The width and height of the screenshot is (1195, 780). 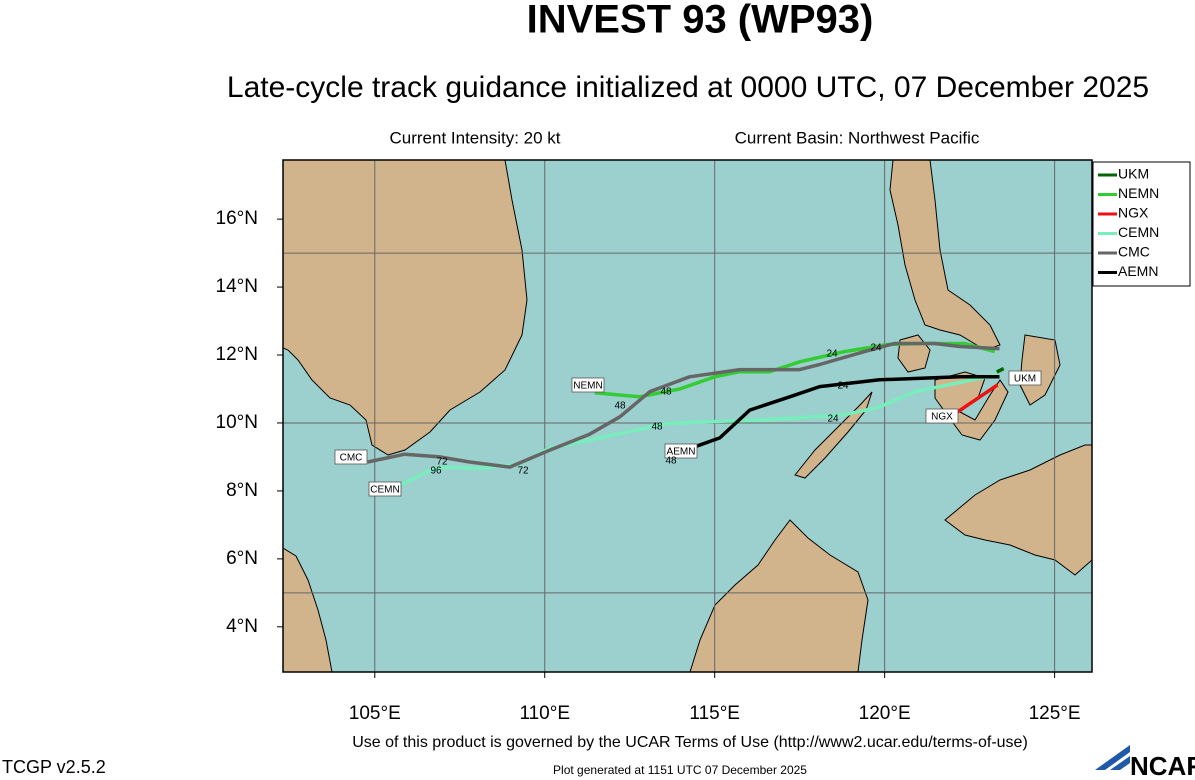 What do you see at coordinates (1138, 232) in the screenshot?
I see `legend-label: CEMN` at bounding box center [1138, 232].